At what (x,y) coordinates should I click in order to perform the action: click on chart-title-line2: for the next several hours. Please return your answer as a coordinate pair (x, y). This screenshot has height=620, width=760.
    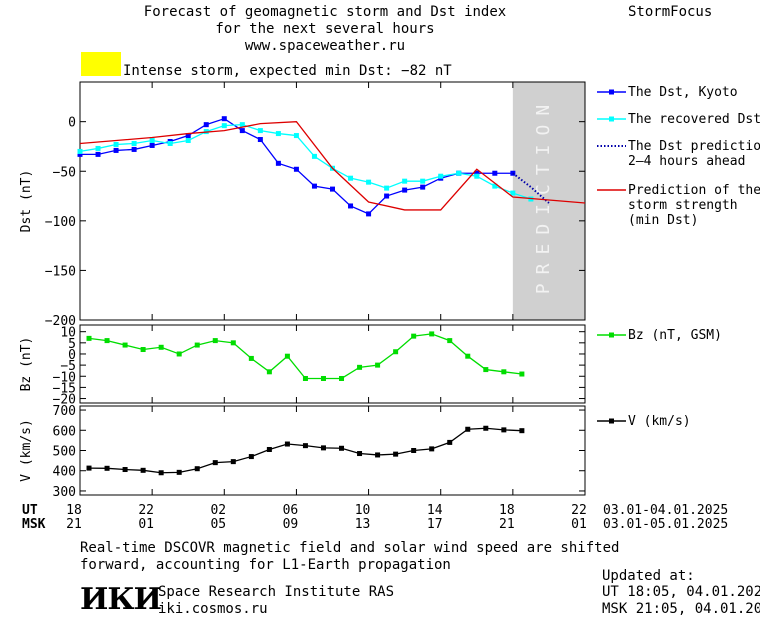
    Looking at the image, I should click on (325, 29).